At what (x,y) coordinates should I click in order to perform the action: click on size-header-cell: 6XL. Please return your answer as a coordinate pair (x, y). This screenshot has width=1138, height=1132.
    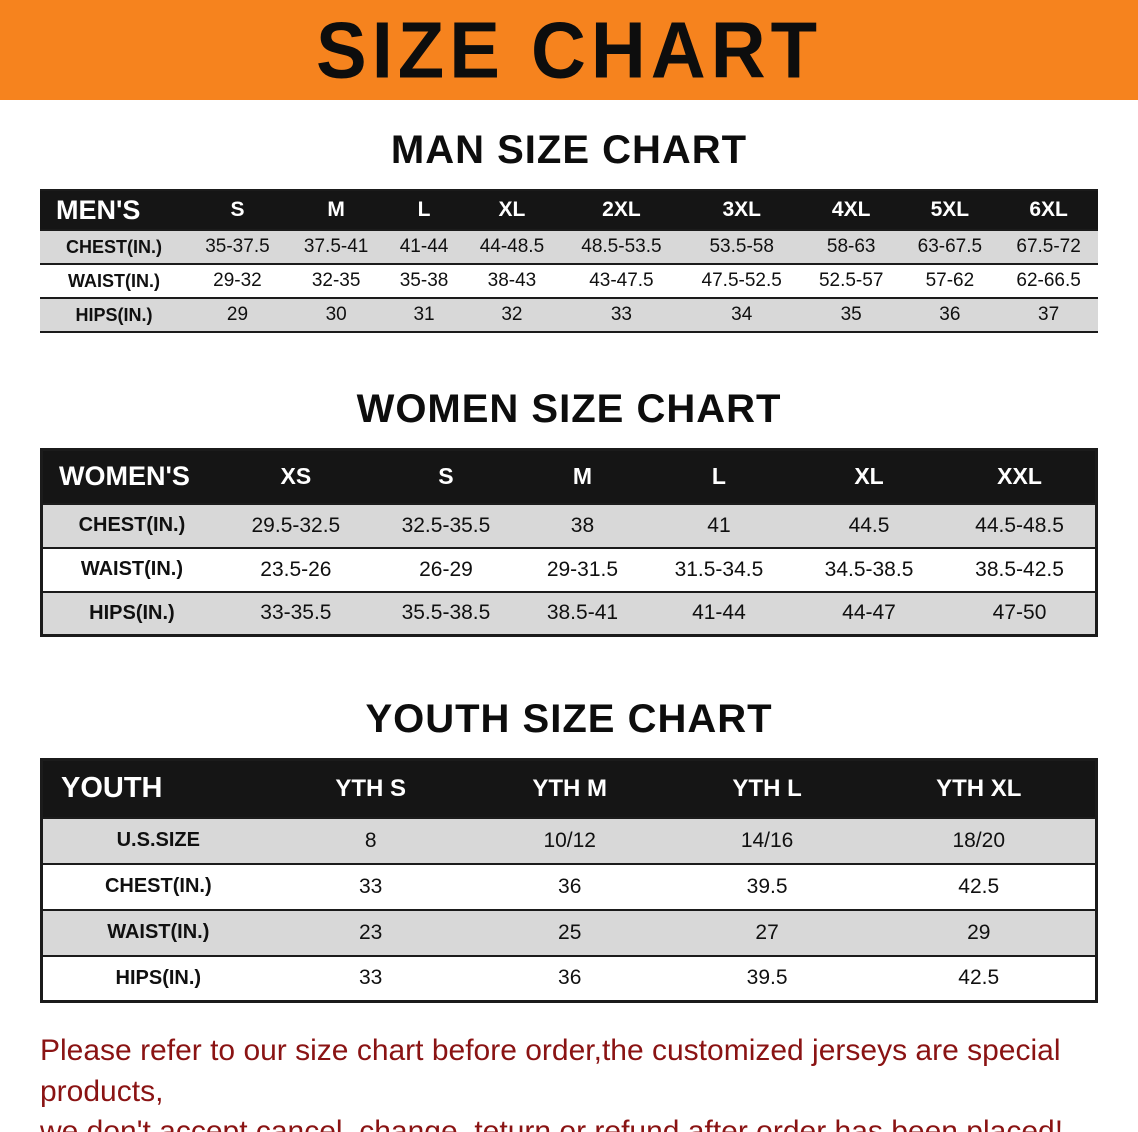
    Looking at the image, I should click on (1048, 210).